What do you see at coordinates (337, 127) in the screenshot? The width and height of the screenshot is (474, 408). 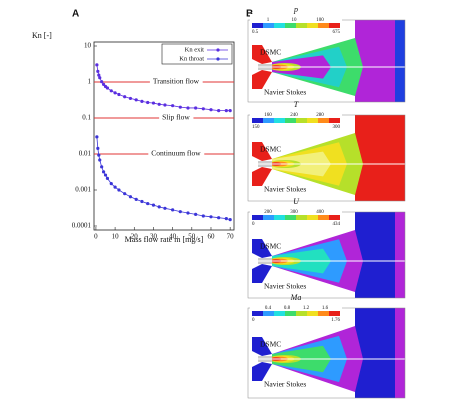 I see `colorbar-tick: 300` at bounding box center [337, 127].